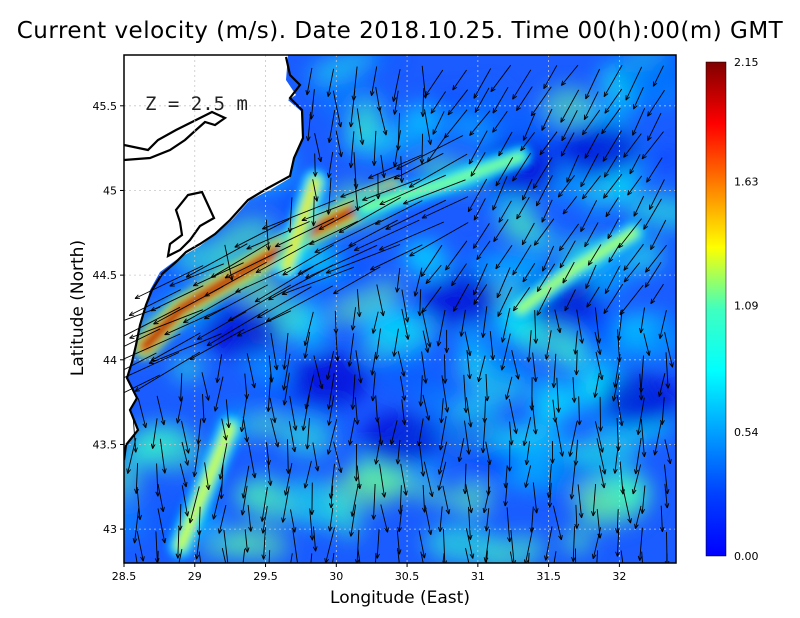 This screenshot has height=618, width=800. What do you see at coordinates (746, 556) in the screenshot?
I see `colorbar-tick-label: 0.00` at bounding box center [746, 556].